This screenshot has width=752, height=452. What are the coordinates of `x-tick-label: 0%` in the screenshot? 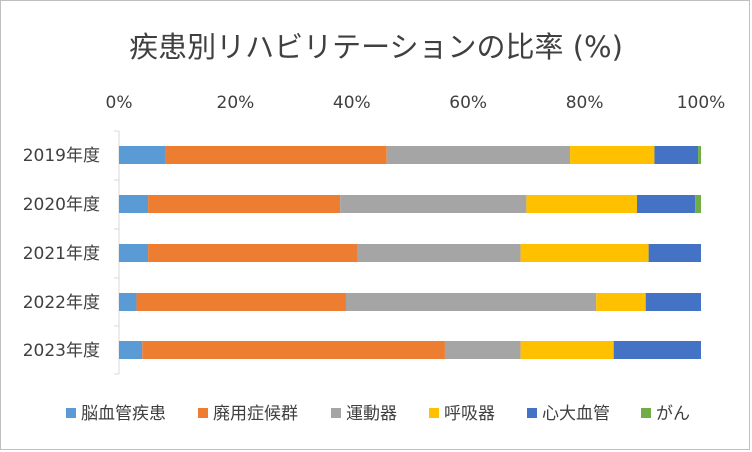 It's located at (119, 103).